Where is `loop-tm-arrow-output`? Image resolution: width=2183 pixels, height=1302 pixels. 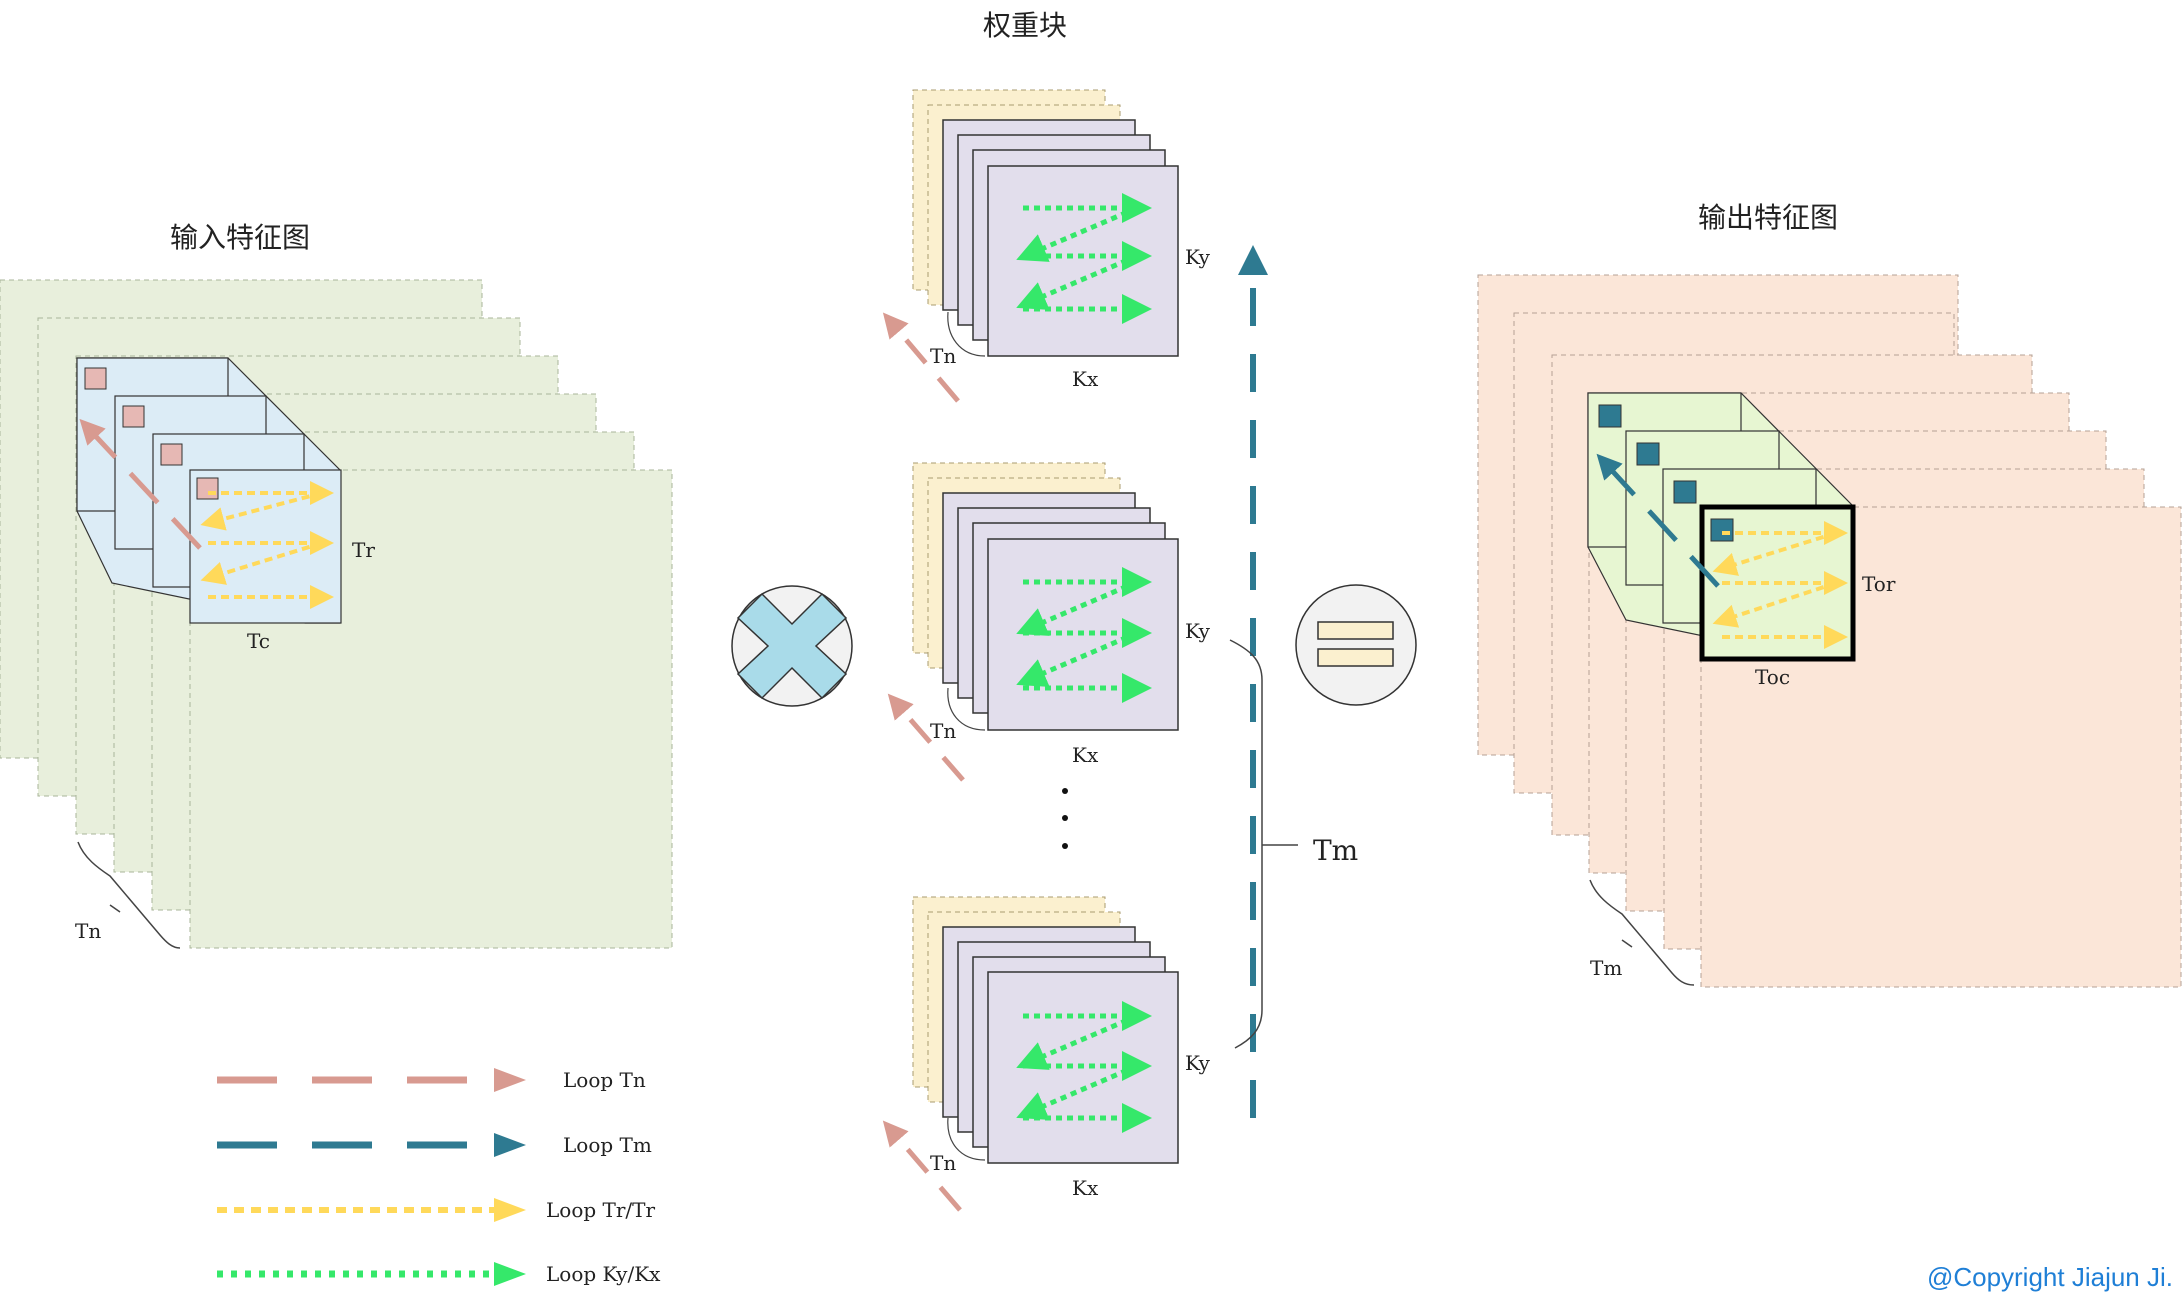 loop-tm-arrow-output is located at coordinates (1658, 520).